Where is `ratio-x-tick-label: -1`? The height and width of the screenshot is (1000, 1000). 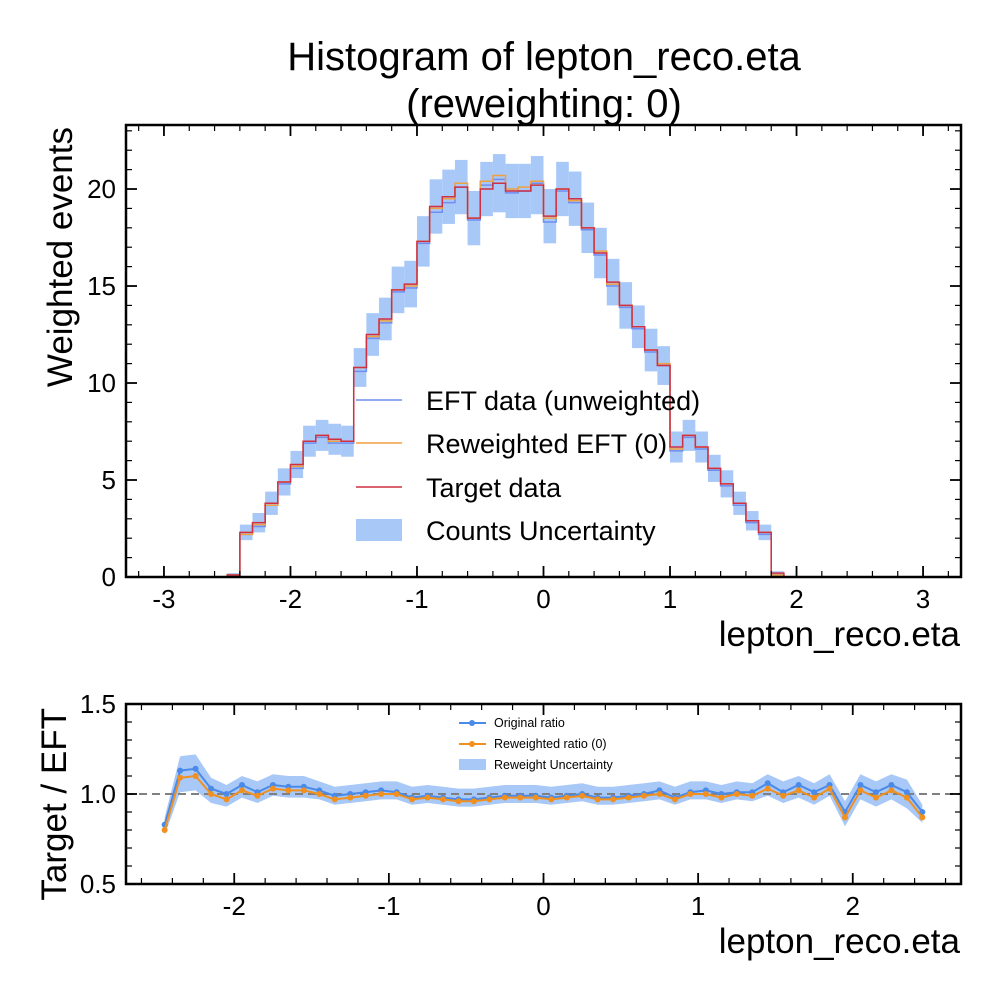
ratio-x-tick-label: -1 is located at coordinates (388, 906).